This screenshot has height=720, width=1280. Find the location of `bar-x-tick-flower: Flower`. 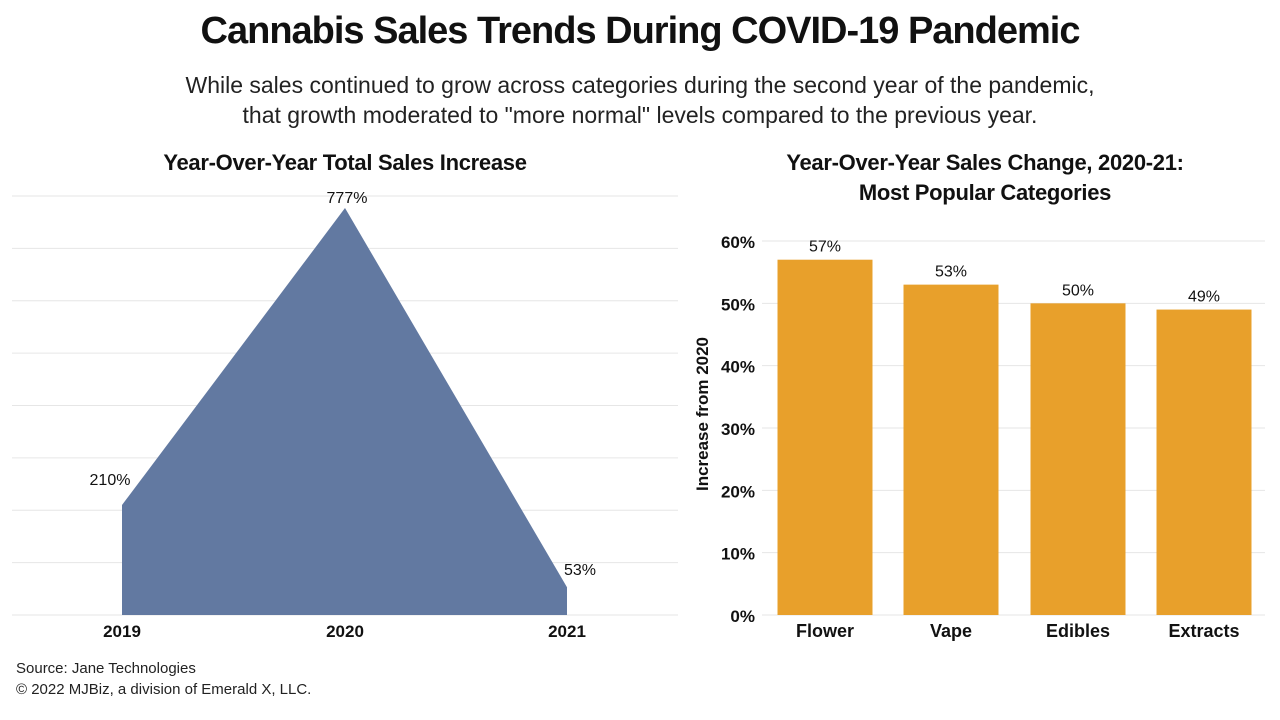

bar-x-tick-flower: Flower is located at coordinates (825, 631).